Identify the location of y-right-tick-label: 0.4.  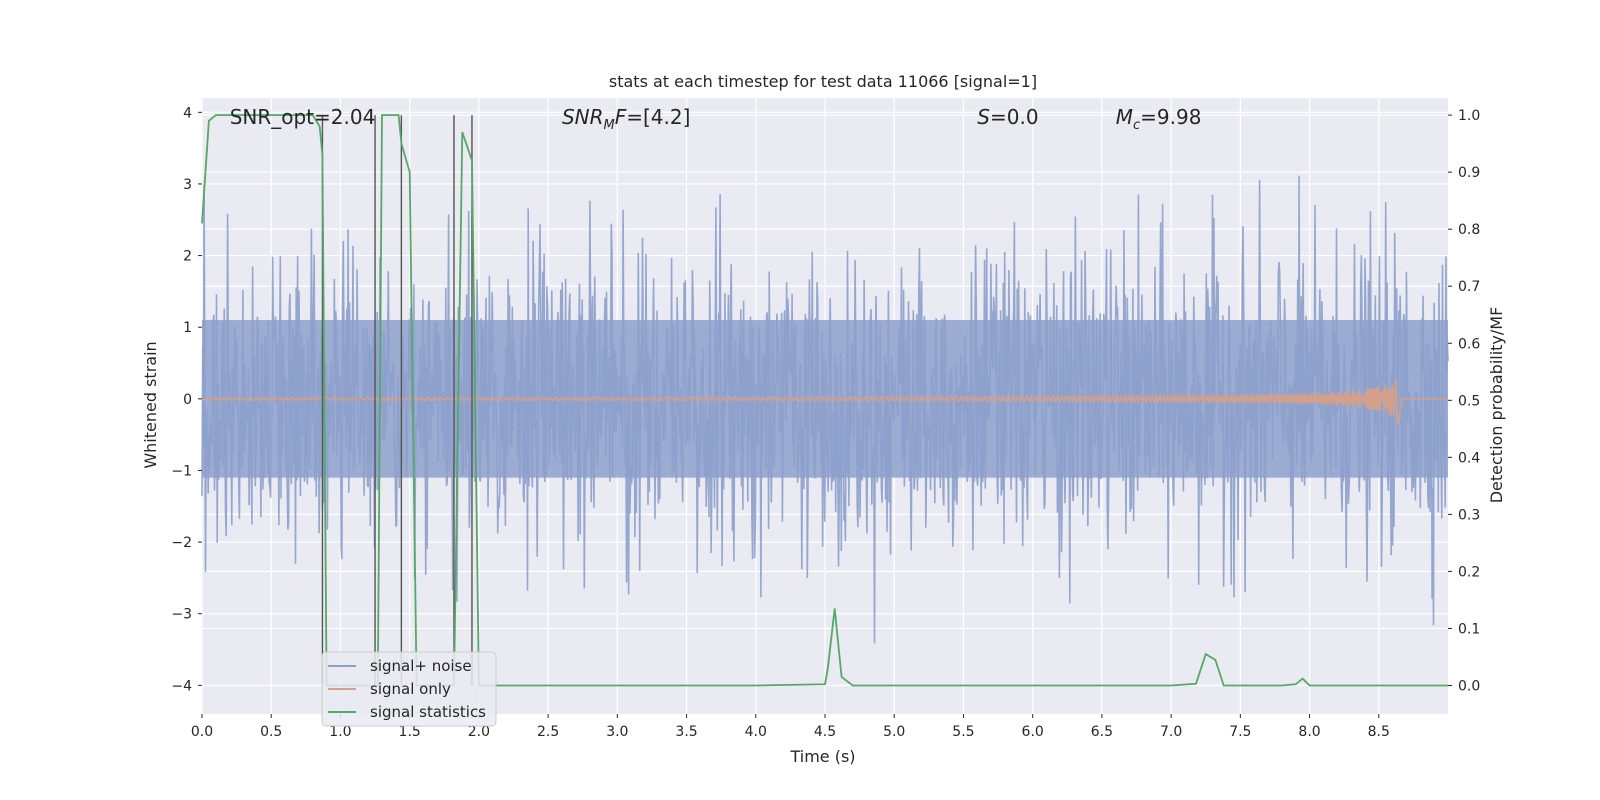
(1469, 458).